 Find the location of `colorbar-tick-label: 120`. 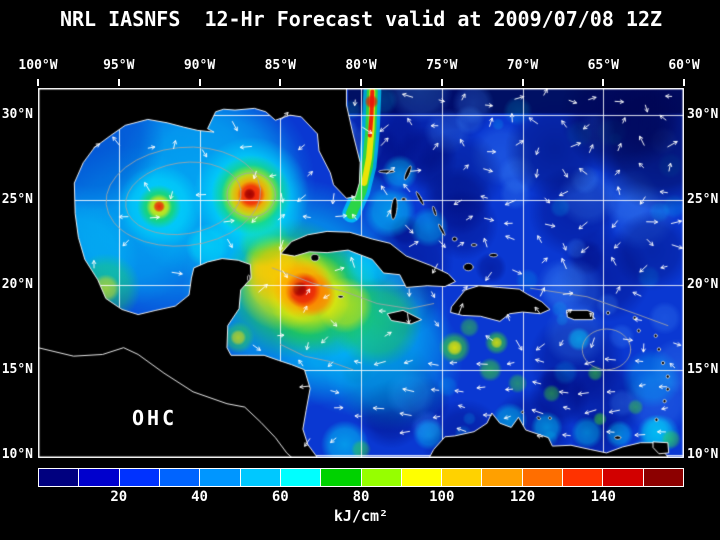

colorbar-tick-label: 120 is located at coordinates (522, 497).